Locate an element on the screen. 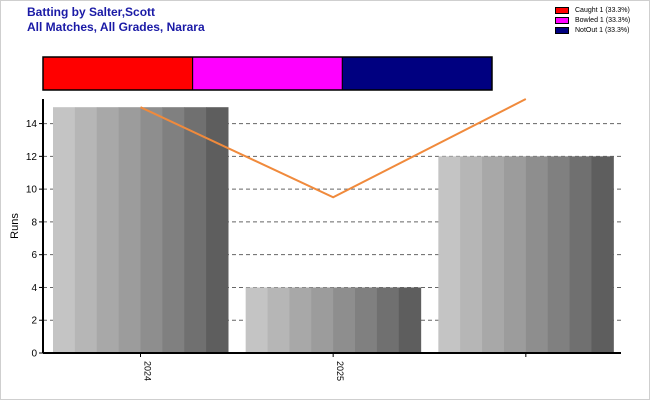  legend-label-notout: NotOut 1 (33.3%) is located at coordinates (602, 30).